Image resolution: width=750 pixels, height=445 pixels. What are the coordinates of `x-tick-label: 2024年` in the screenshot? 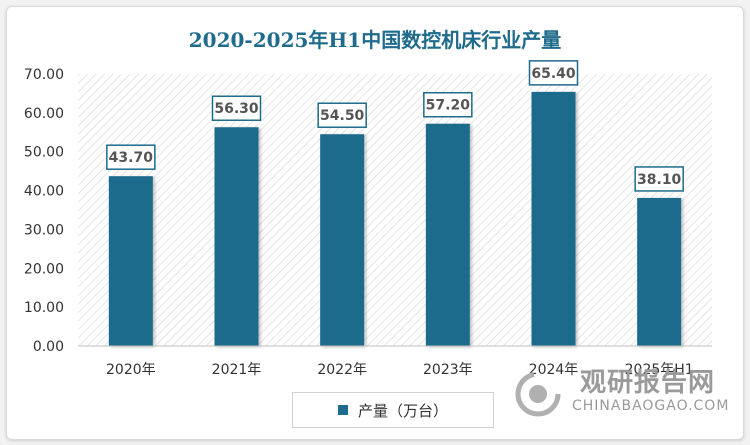 It's located at (554, 370).